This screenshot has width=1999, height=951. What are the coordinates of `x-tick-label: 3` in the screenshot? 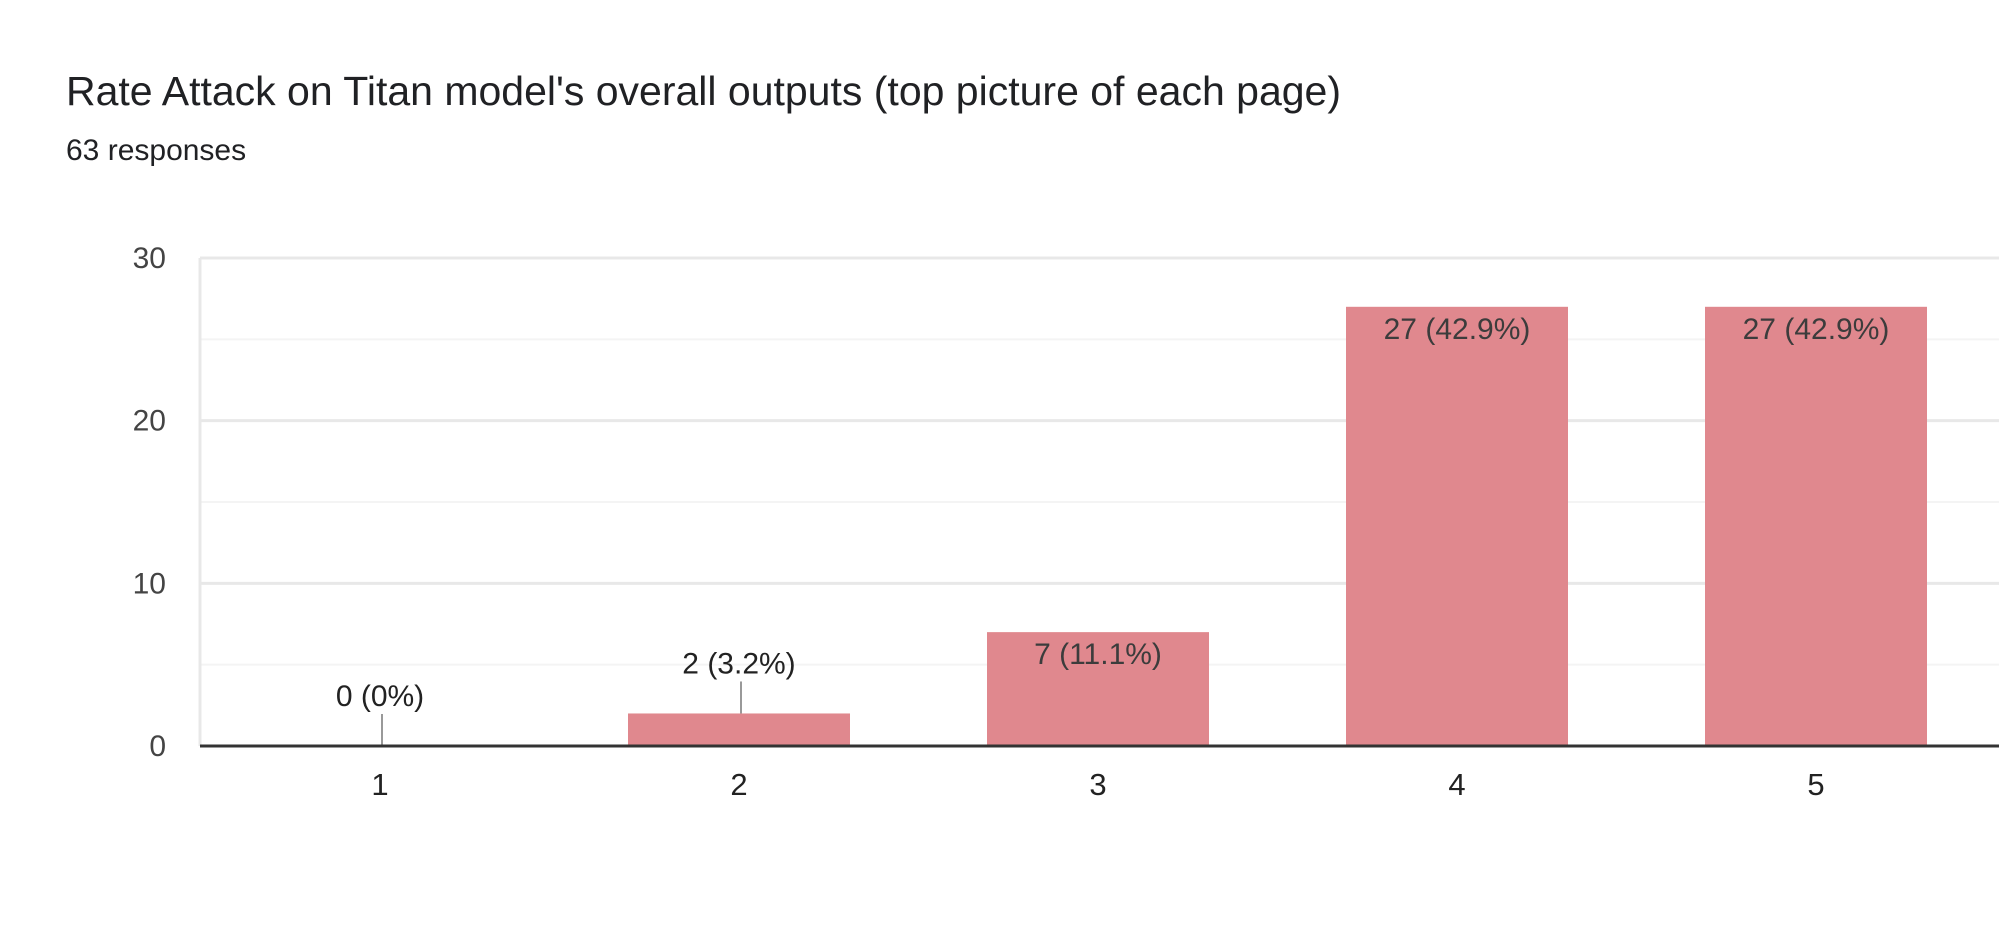 It's located at (1097, 784).